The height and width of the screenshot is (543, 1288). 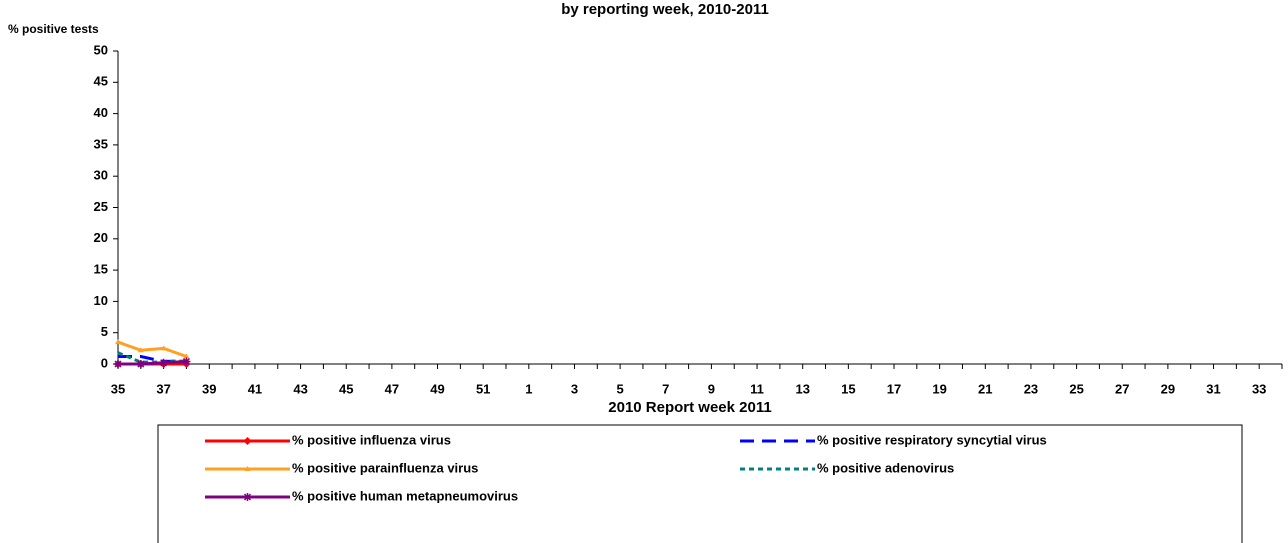 What do you see at coordinates (528, 388) in the screenshot?
I see `x-tick-label: 1` at bounding box center [528, 388].